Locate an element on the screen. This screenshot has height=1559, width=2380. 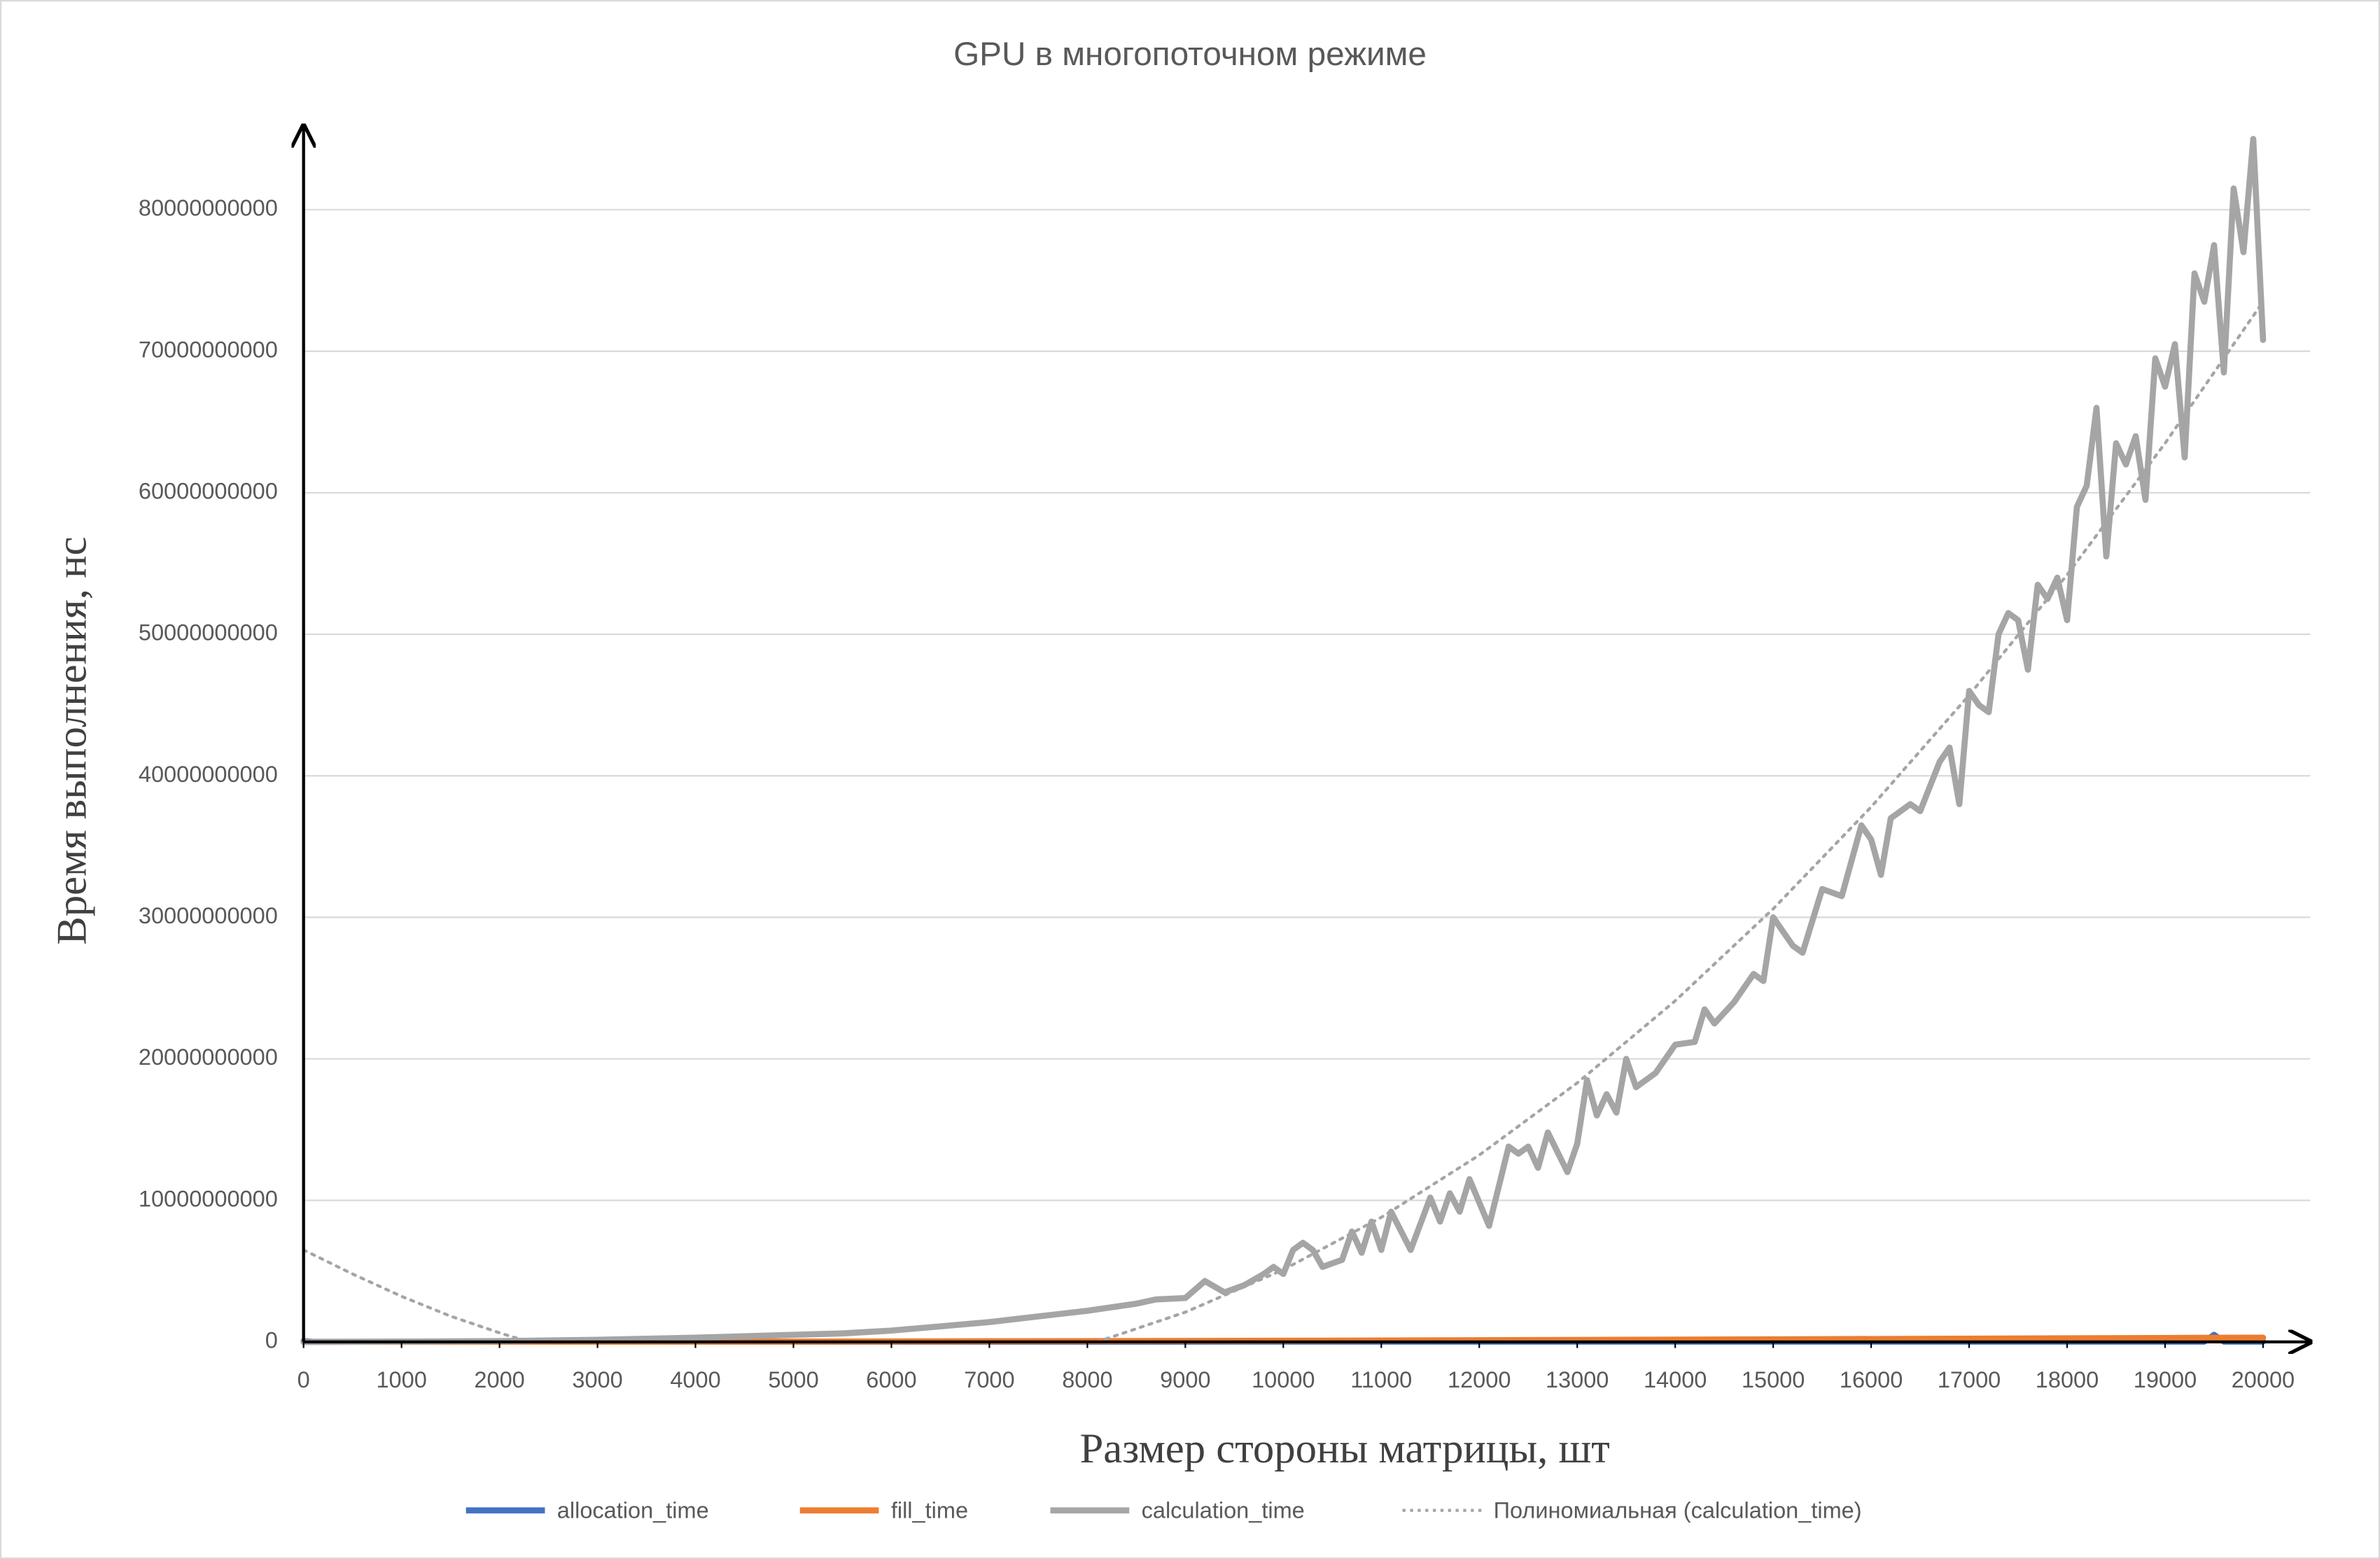
x-tick-label: 4000 is located at coordinates (695, 1379).